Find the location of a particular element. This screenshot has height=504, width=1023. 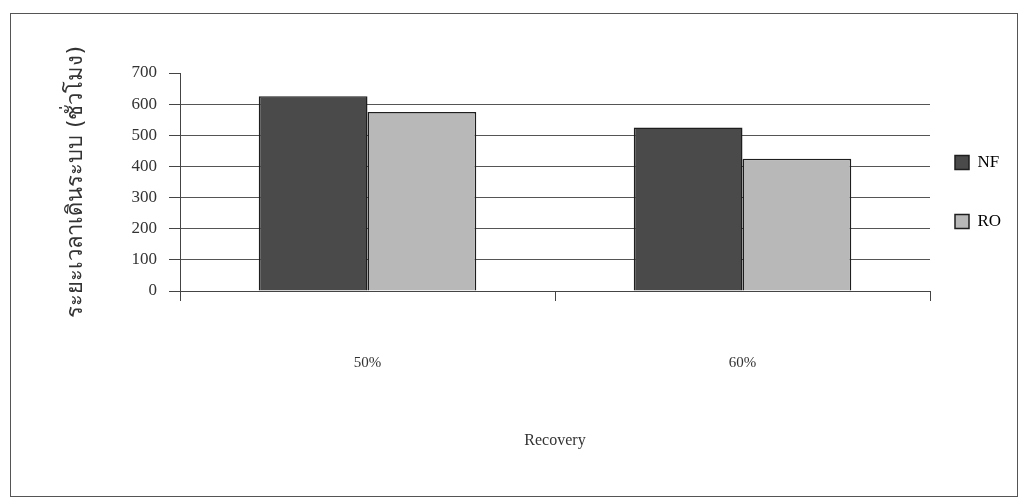

y-axis-title: ระยะเวลาเดินระบบ (ชั่วโมง) is located at coordinates (72, 182).